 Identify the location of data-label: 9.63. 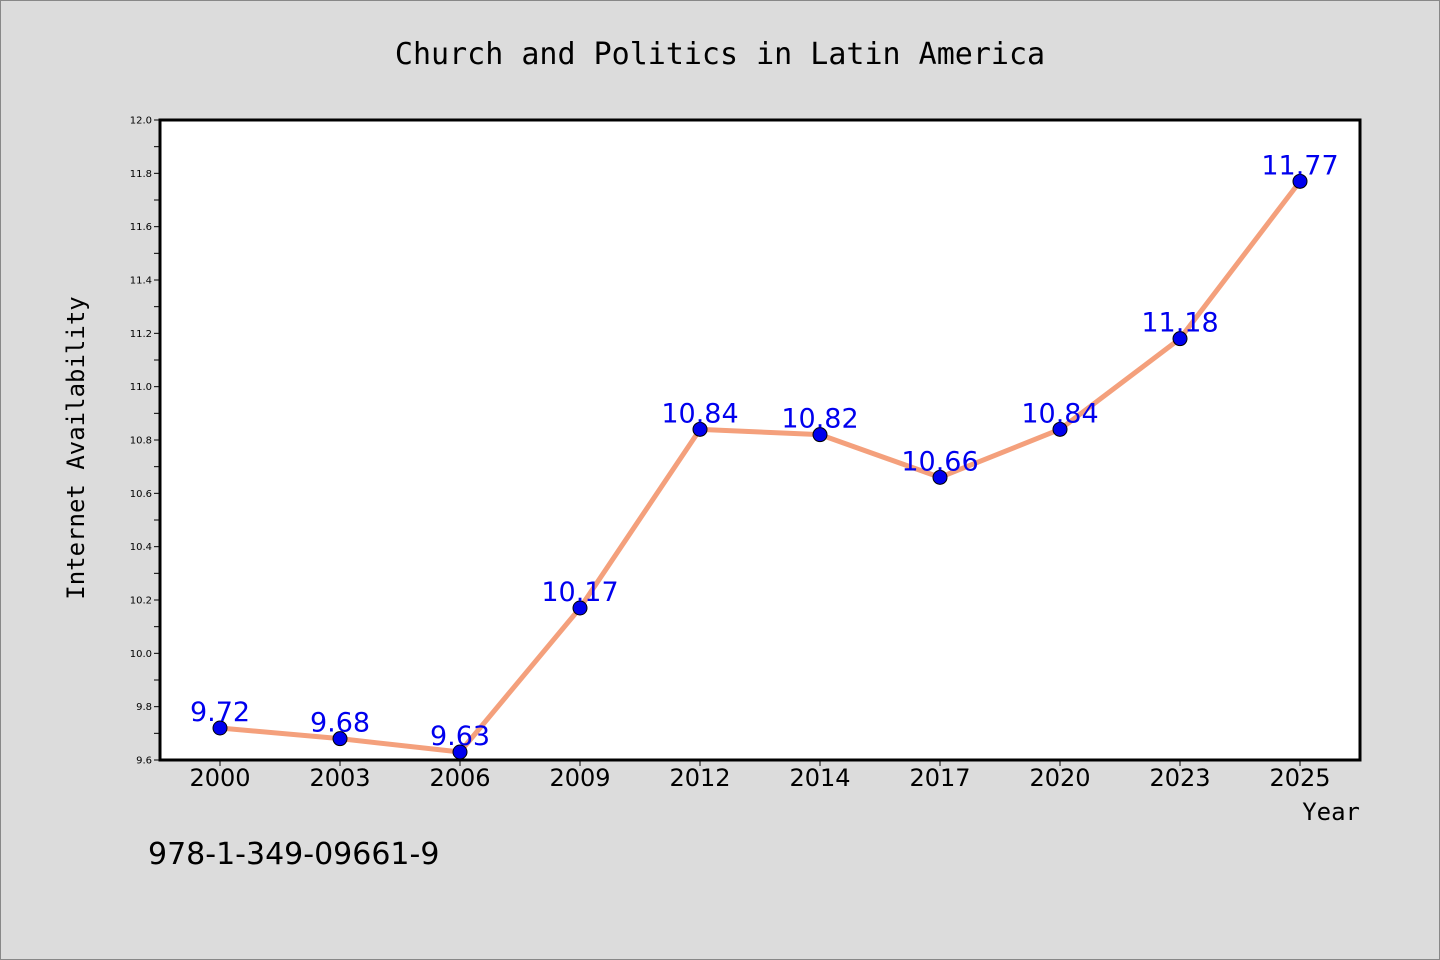
(460, 736).